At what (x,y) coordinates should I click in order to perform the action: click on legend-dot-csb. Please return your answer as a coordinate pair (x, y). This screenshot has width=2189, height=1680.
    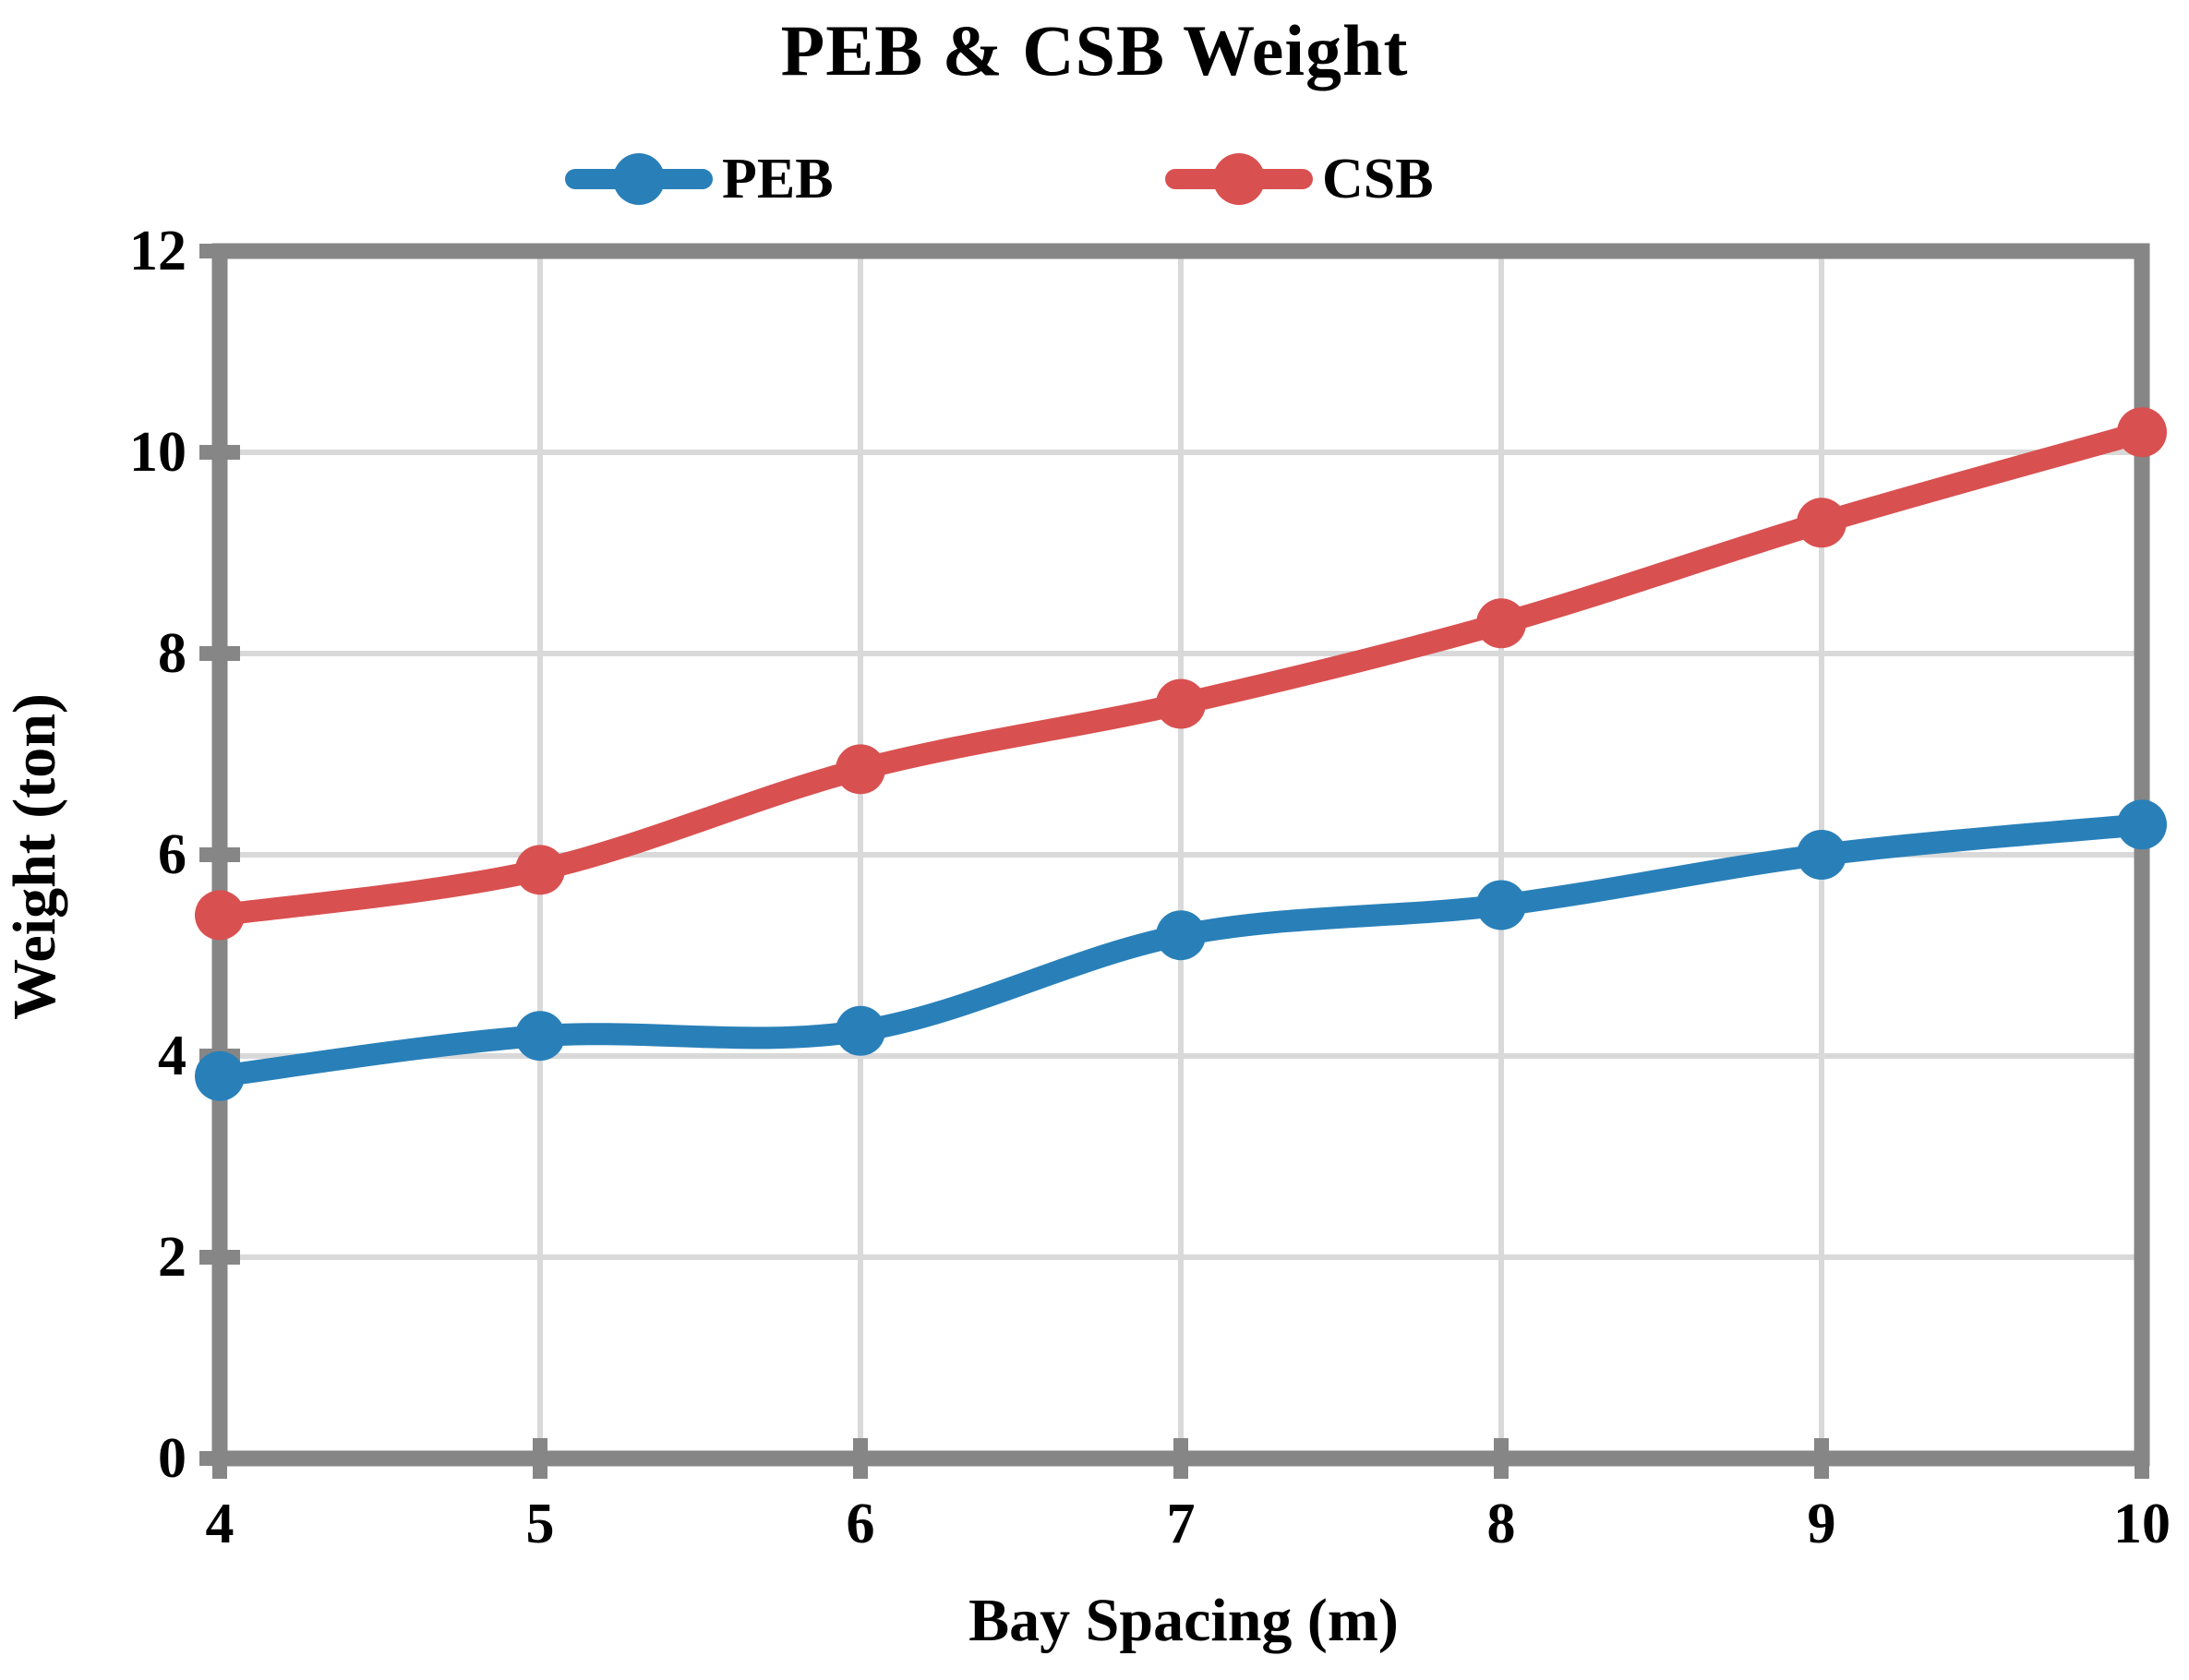
    Looking at the image, I should click on (1239, 179).